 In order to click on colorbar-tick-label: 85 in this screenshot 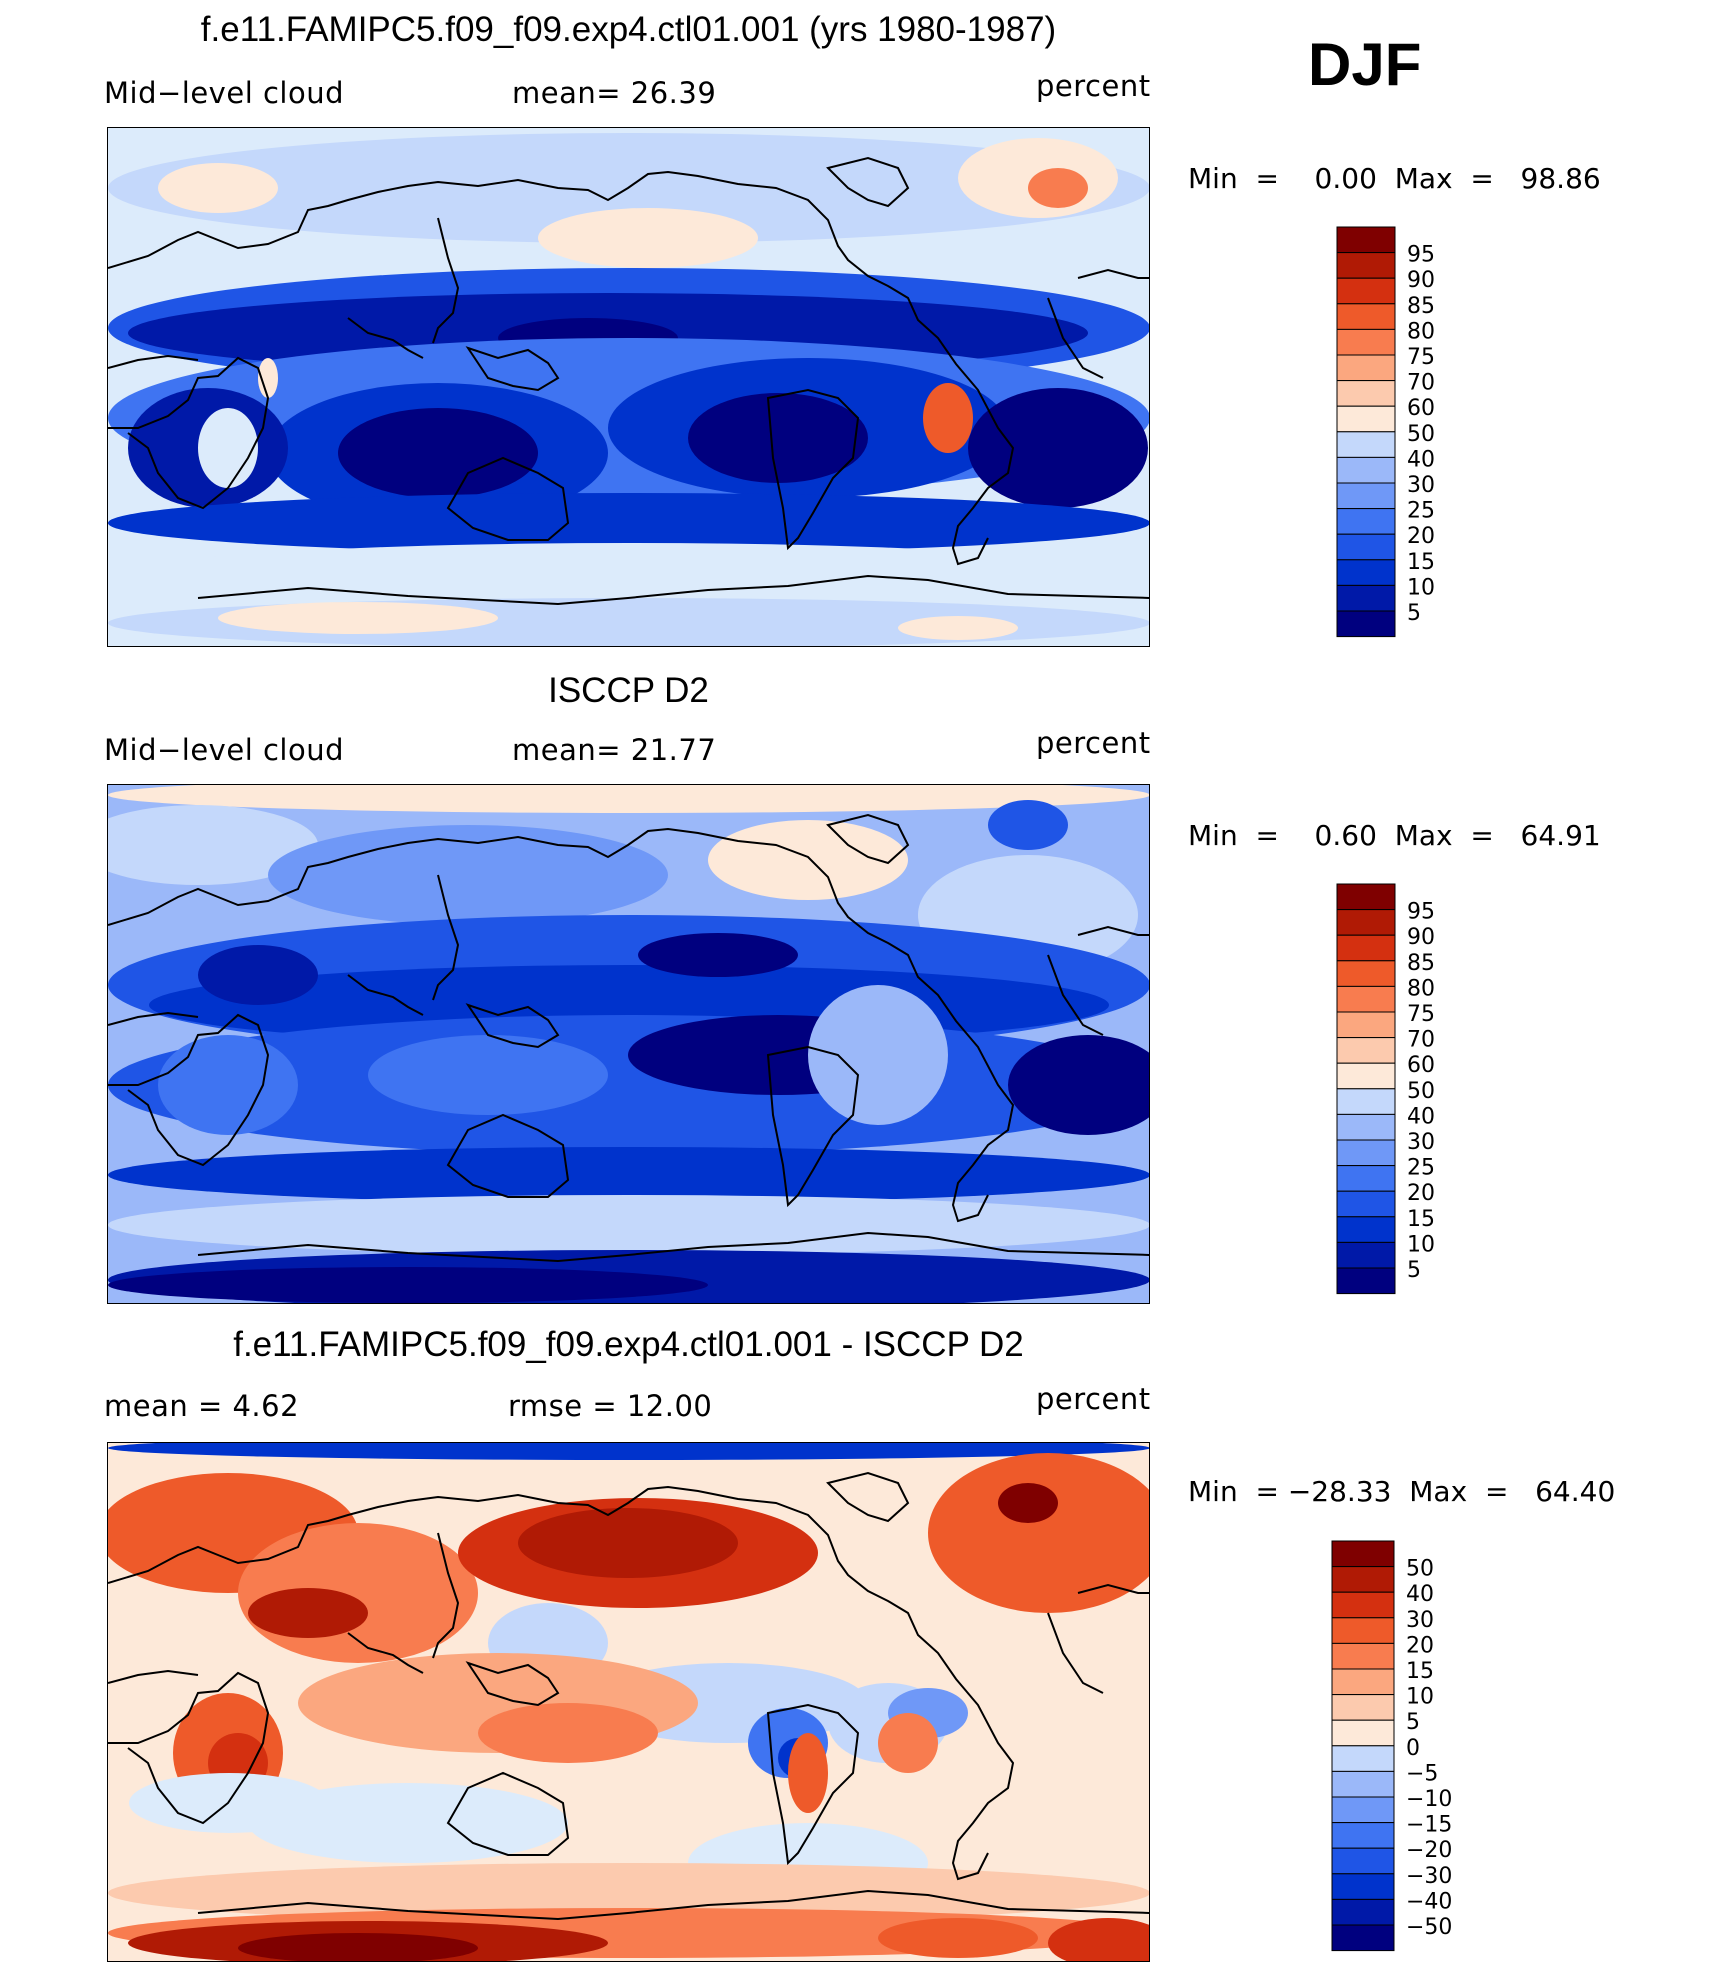, I will do `click(1421, 963)`.